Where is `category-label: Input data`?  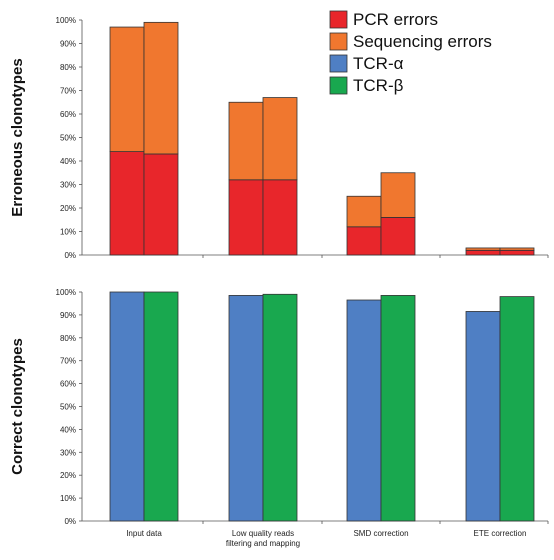 category-label: Input data is located at coordinates (144, 533).